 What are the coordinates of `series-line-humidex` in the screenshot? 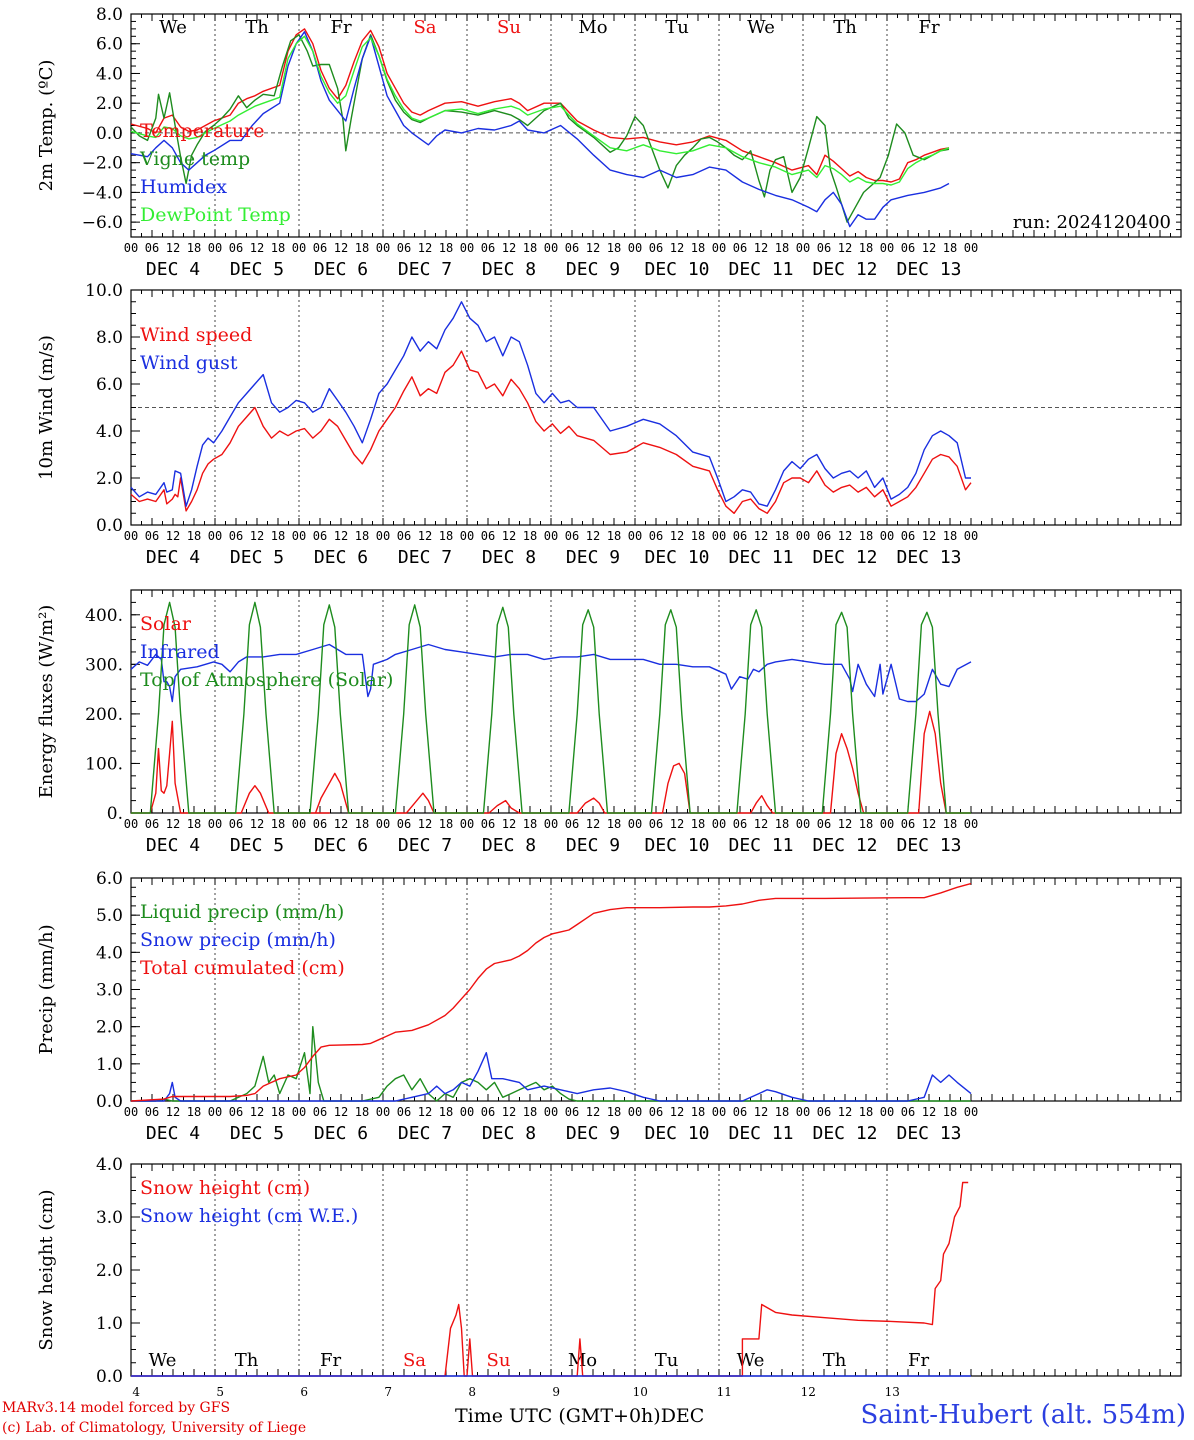 It's located at (540, 129).